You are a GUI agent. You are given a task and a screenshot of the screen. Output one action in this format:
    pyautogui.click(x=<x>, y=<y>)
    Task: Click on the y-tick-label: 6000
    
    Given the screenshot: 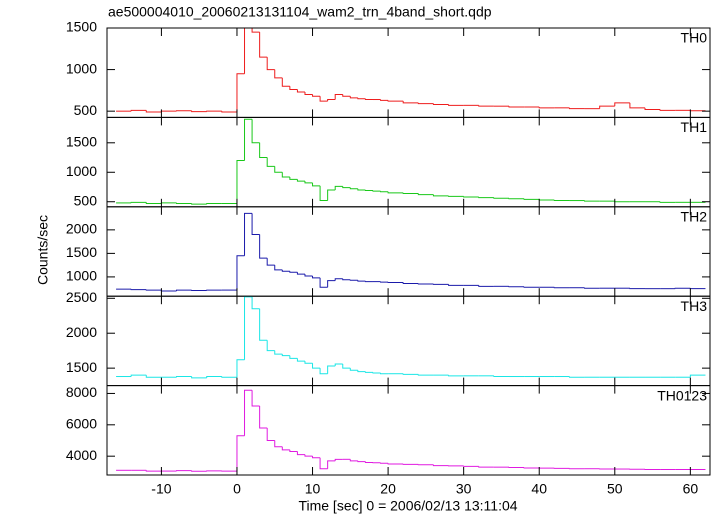 What is the action you would take?
    pyautogui.click(x=81, y=424)
    